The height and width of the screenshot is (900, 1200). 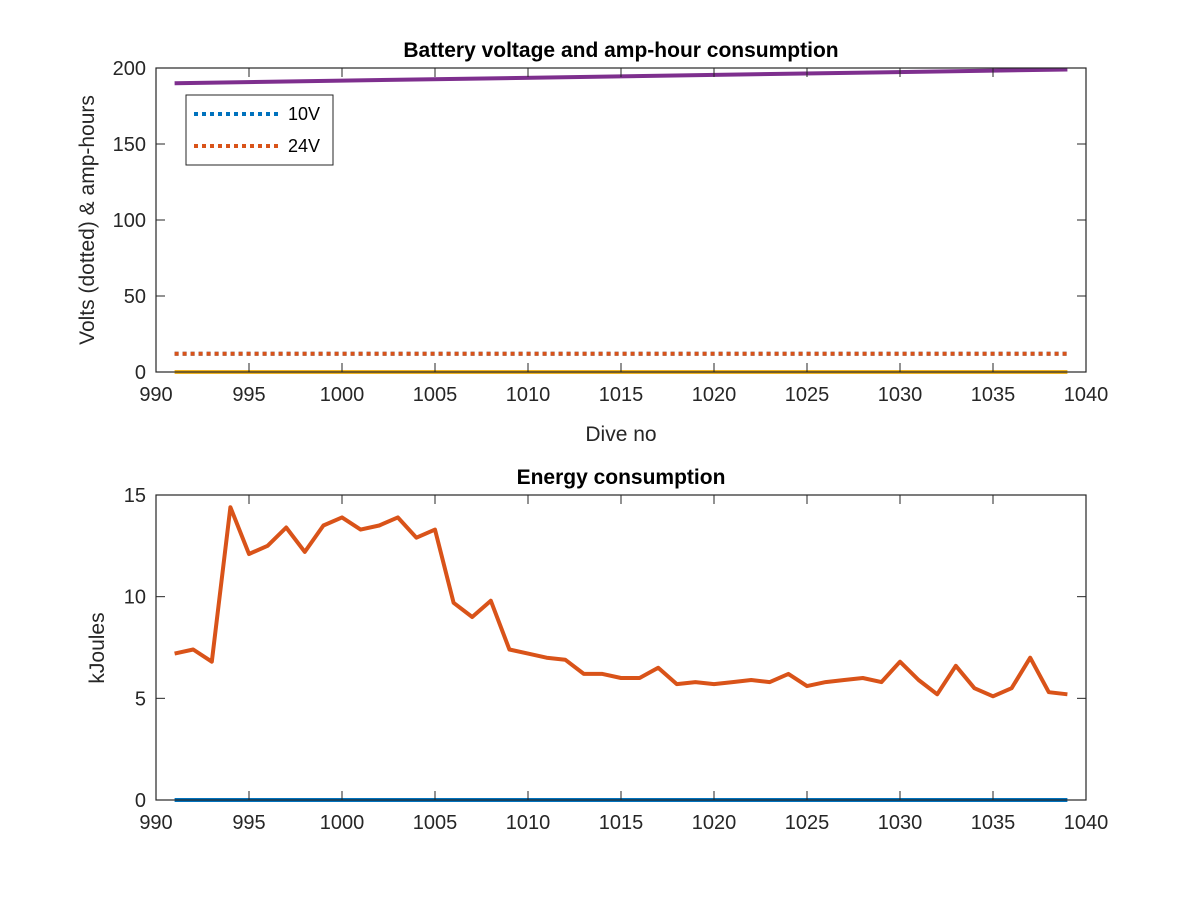 What do you see at coordinates (620, 50) in the screenshot?
I see `battery-chart-title: Battery voltage and amp-hour consumption` at bounding box center [620, 50].